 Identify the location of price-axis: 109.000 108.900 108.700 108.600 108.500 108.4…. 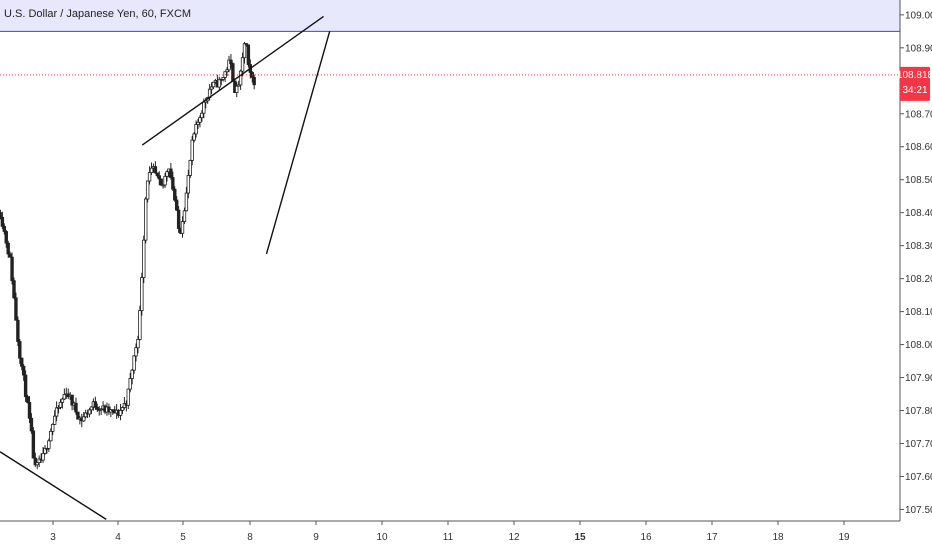
(916, 263).